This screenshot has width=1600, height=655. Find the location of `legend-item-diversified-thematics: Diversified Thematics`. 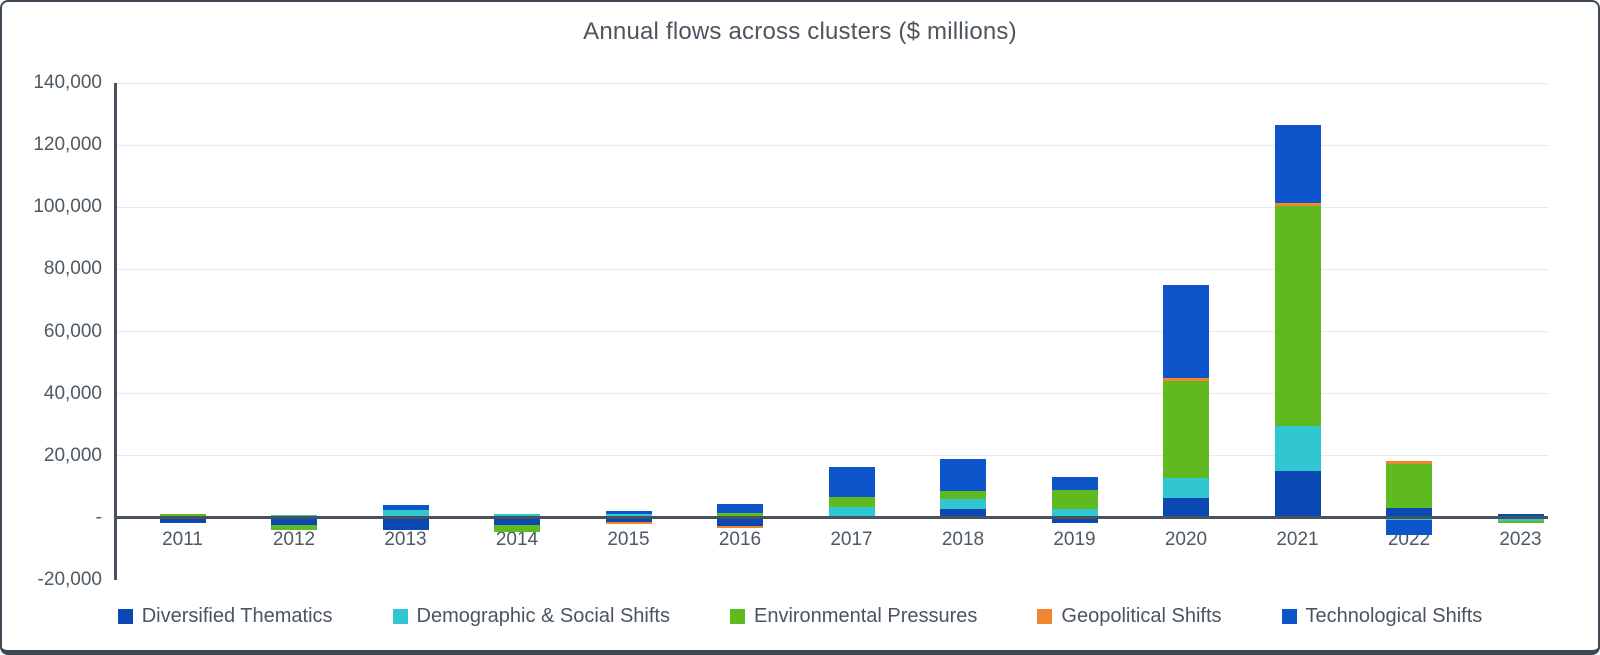

legend-item-diversified-thematics: Diversified Thematics is located at coordinates (225, 616).